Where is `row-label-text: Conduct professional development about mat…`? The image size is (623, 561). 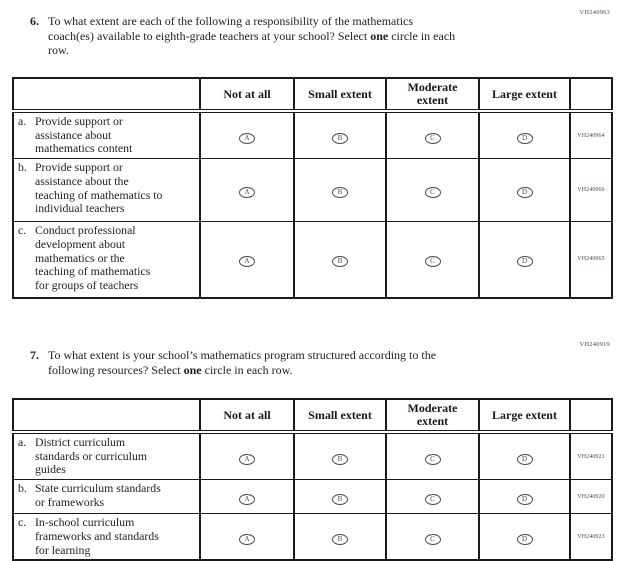 row-label-text: Conduct professional development about mat… is located at coordinates (93, 257).